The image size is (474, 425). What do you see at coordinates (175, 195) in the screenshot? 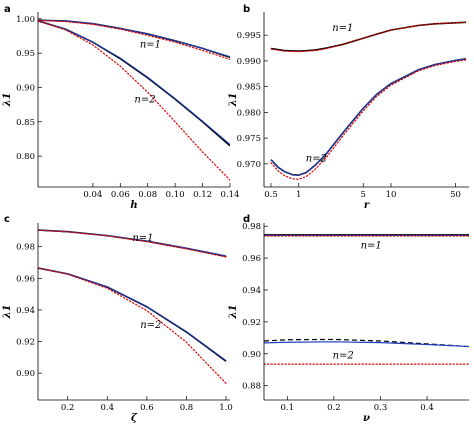
I see `x-tick-label: 0.10` at bounding box center [175, 195].